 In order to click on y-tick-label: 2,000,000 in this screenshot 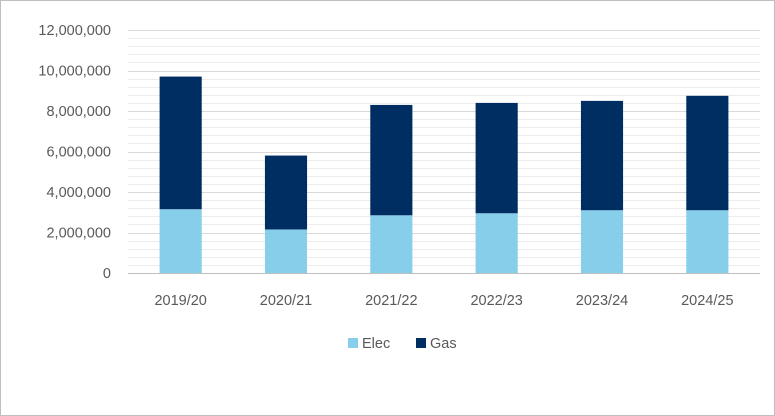, I will do `click(78, 234)`.